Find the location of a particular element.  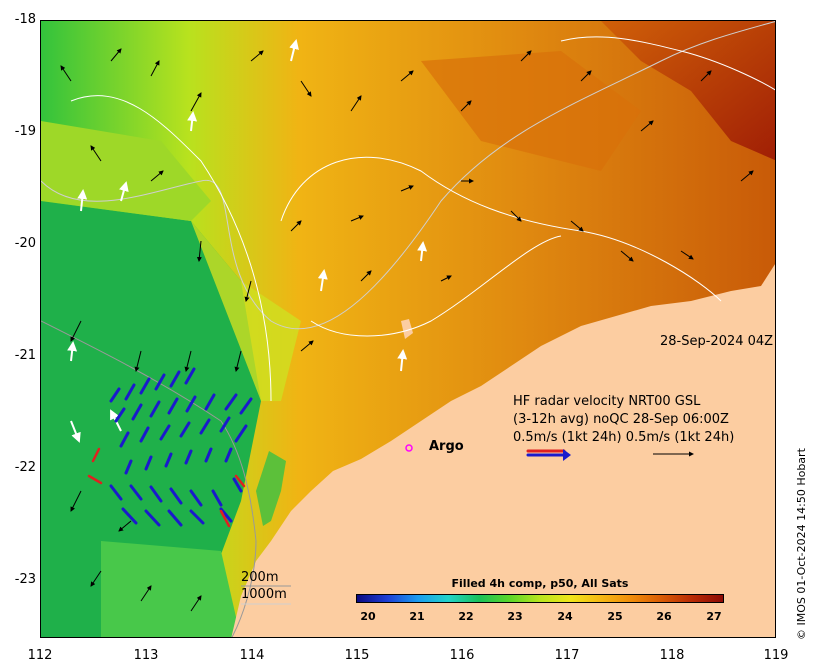

hf-radar-vectors-red is located at coordinates (166, 487).